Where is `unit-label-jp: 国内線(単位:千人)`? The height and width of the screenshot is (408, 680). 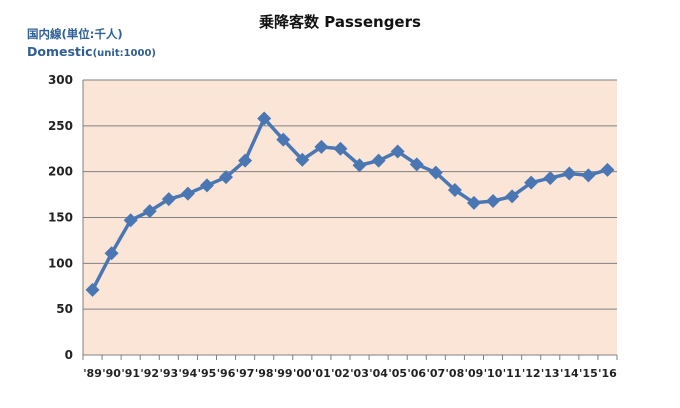 unit-label-jp: 国内線(単位:千人) is located at coordinates (75, 34).